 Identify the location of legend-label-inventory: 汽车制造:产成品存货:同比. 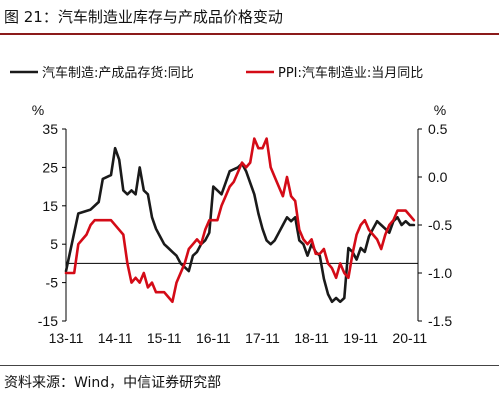
(118, 73).